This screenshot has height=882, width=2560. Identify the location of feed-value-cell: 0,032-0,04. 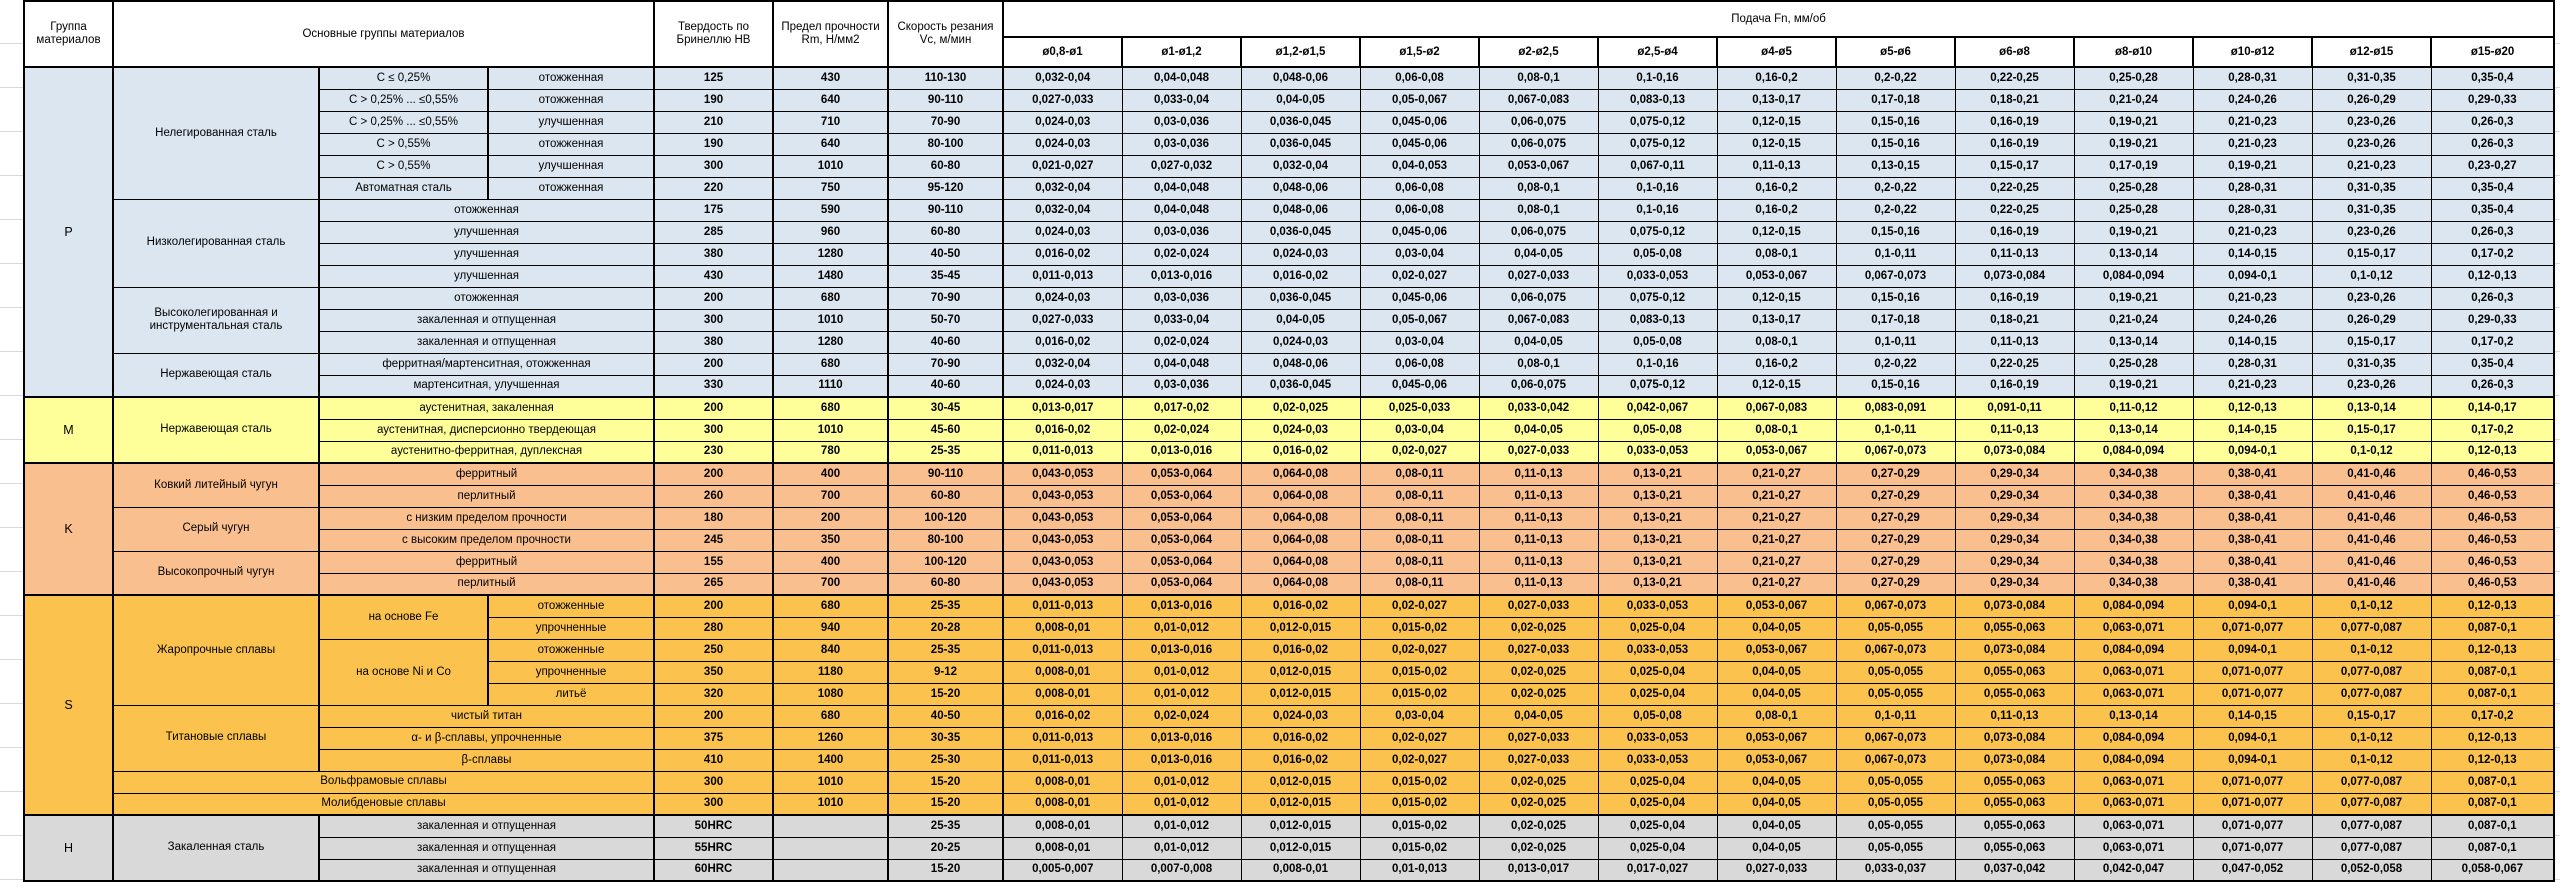
(1062, 210).